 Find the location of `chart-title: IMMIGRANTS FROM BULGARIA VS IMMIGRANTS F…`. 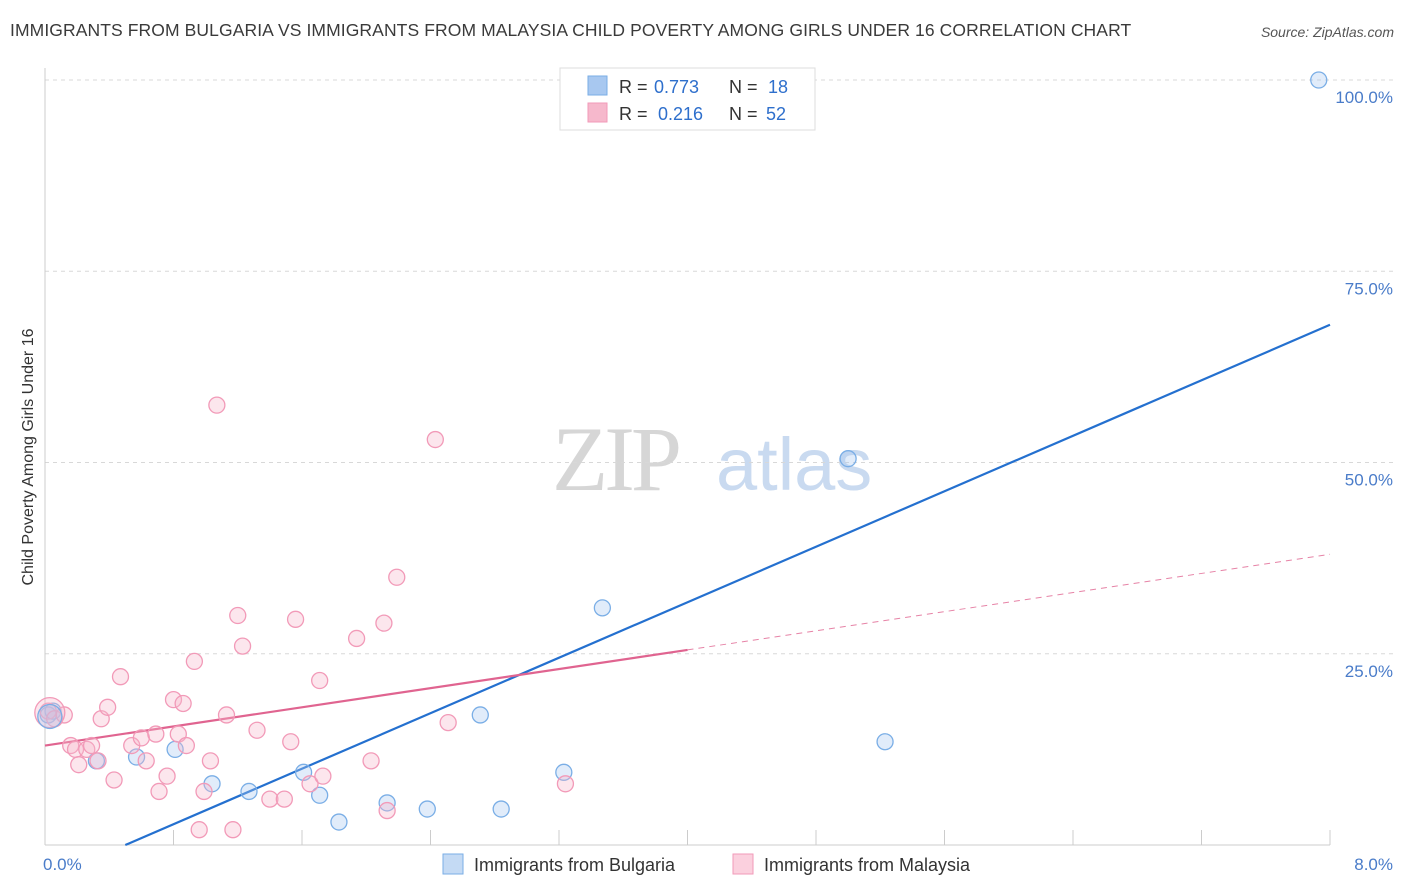

chart-title: IMMIGRANTS FROM BULGARIA VS IMMIGRANTS F… is located at coordinates (571, 30).